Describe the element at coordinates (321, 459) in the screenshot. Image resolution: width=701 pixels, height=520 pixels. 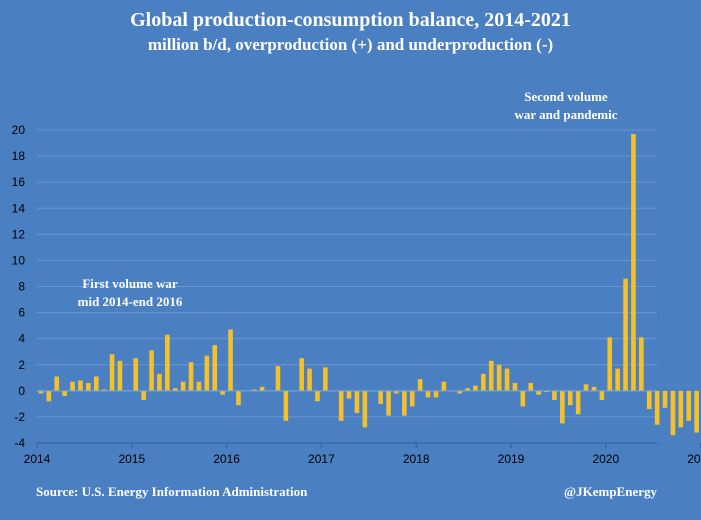
I see `x-tick-label: 2017` at that location.